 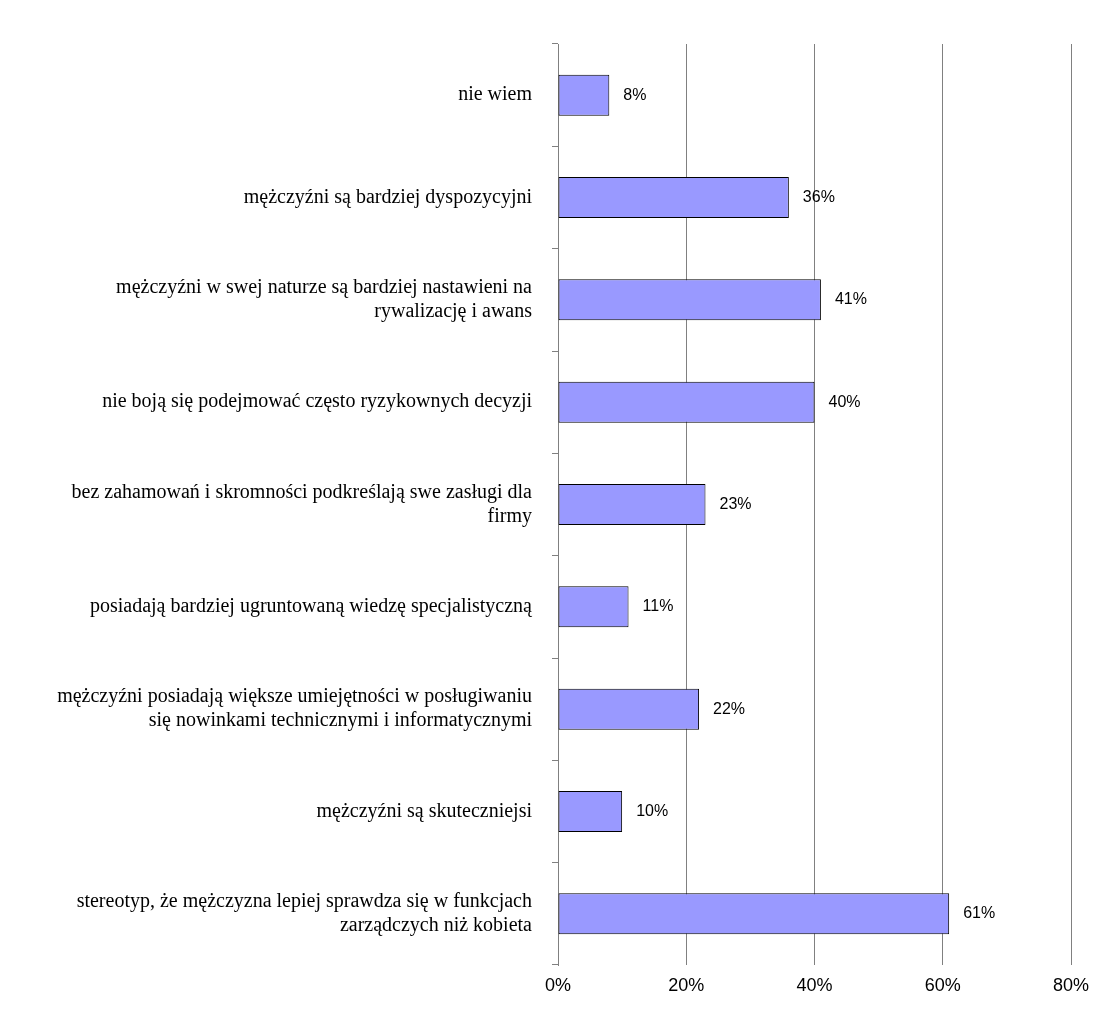 I want to click on y-tick-label: mężczyźni posiadają większe umiejętności w posługiwaniu się nowinkami technicznymi i informatycznymi, so click(x=295, y=708).